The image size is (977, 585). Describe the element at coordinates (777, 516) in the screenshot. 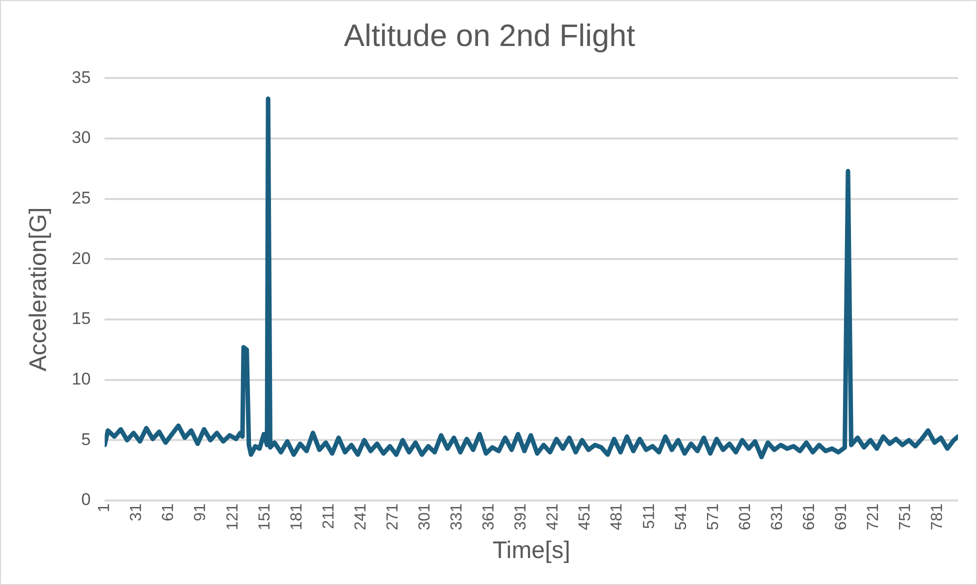

I see `x-tick-label: 631` at that location.